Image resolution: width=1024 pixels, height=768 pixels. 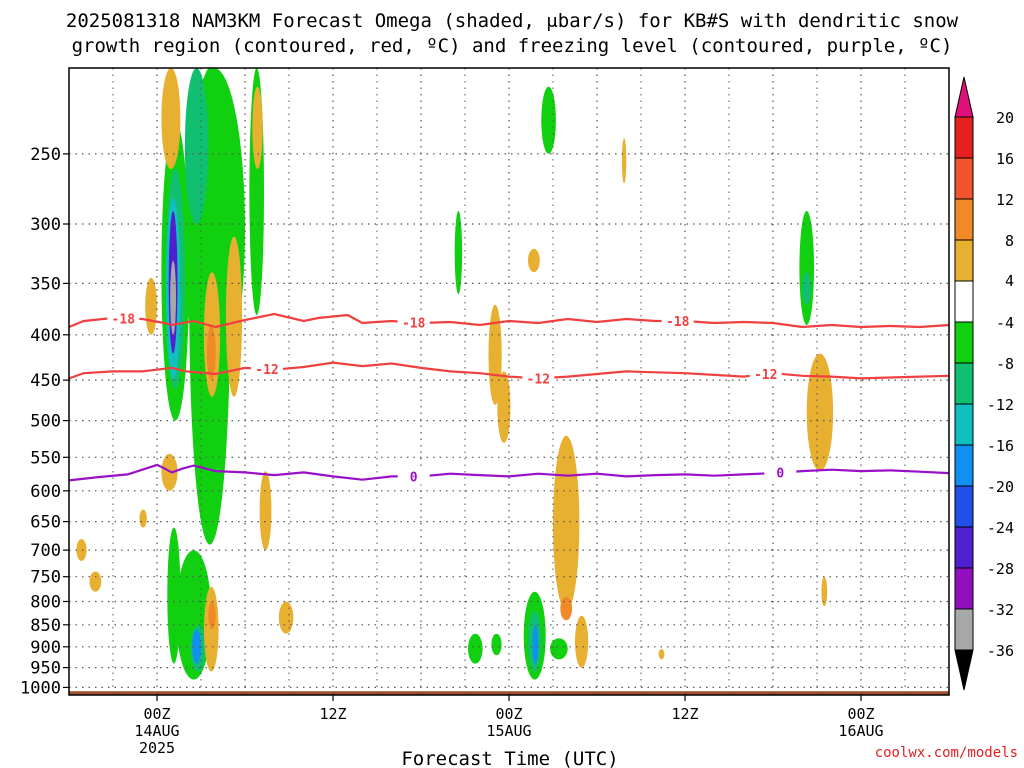 I want to click on y-tick-label: 250, so click(x=45, y=155).